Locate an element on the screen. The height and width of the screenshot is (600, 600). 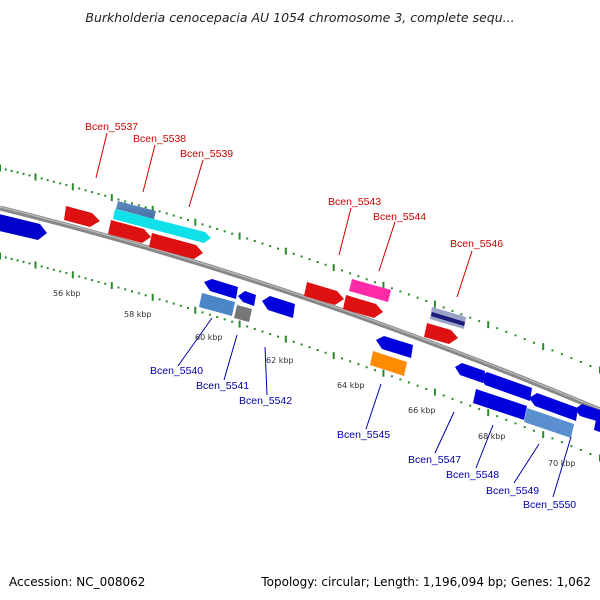
gene-arrow-bcen-5544b is located at coordinates (363, 306).